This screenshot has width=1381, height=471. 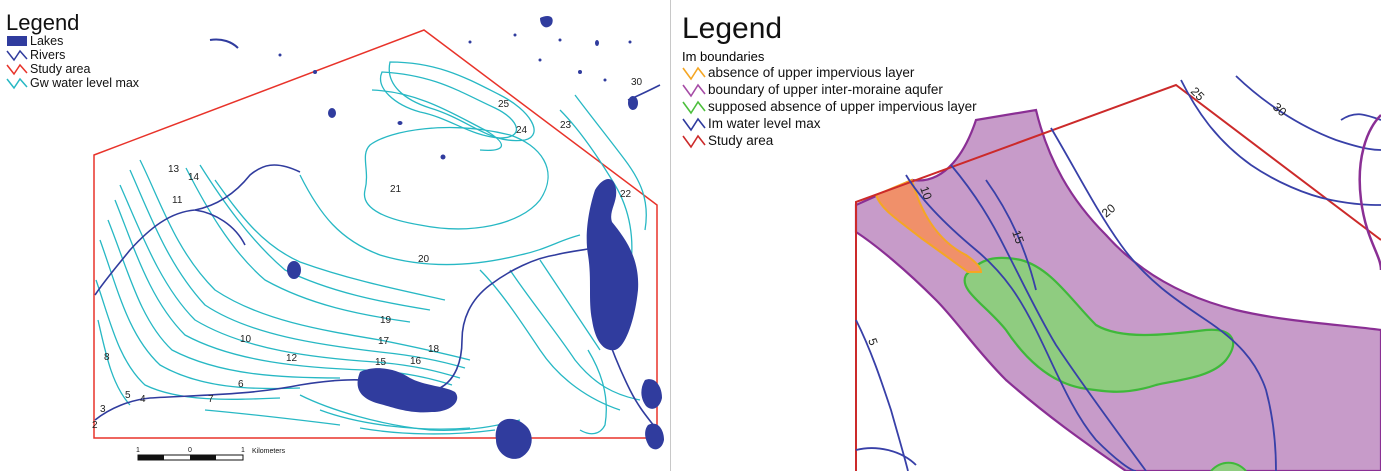 What do you see at coordinates (396, 189) in the screenshot?
I see `contour-label: 21` at bounding box center [396, 189].